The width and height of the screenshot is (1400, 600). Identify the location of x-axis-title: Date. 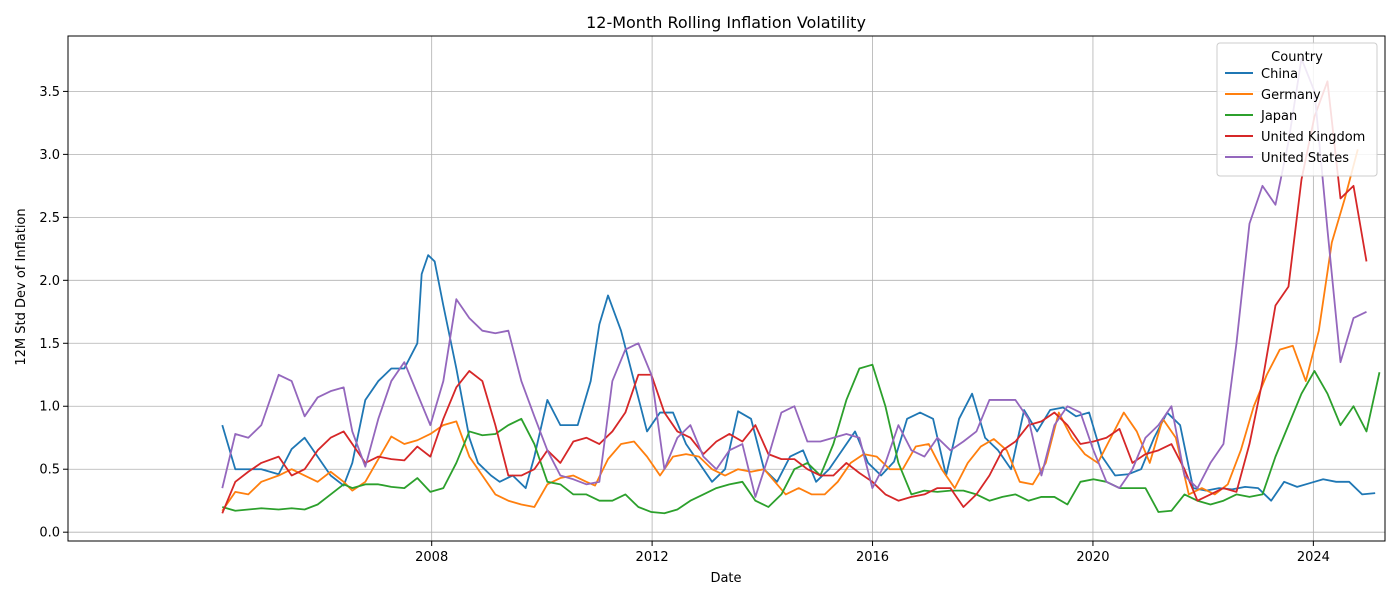
(725, 578).